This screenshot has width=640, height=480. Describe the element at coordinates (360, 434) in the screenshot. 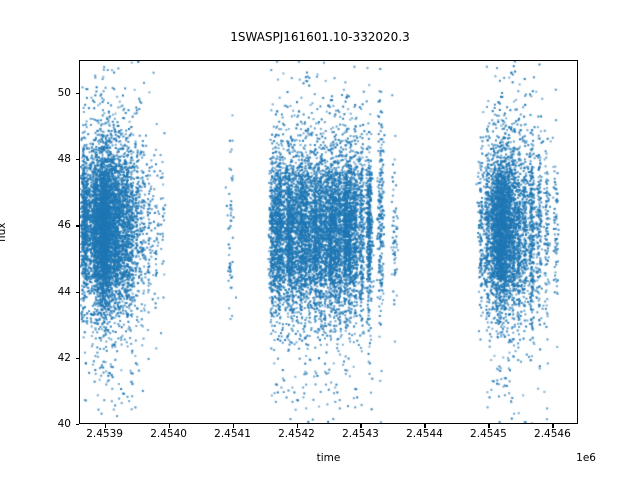

I see `x-tick-label: 2.4543` at that location.